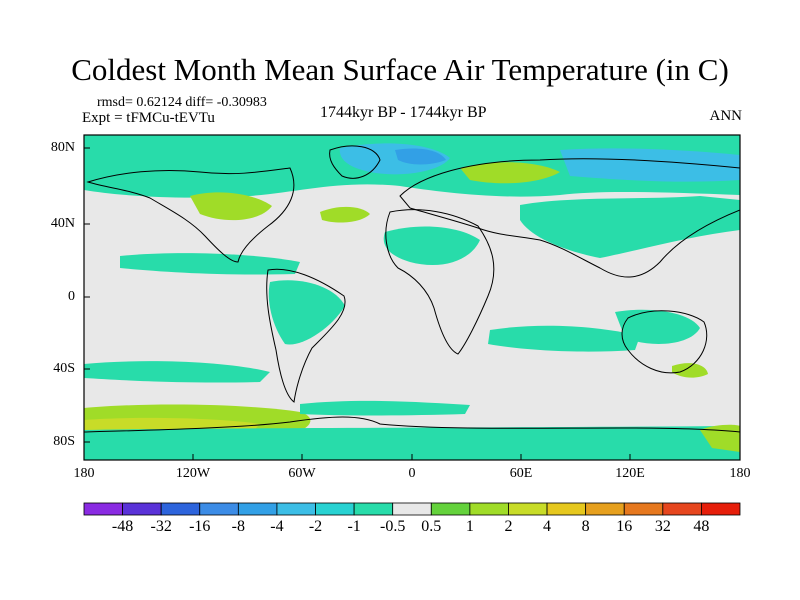  What do you see at coordinates (354, 526) in the screenshot?
I see `colorbar-label: -1` at bounding box center [354, 526].